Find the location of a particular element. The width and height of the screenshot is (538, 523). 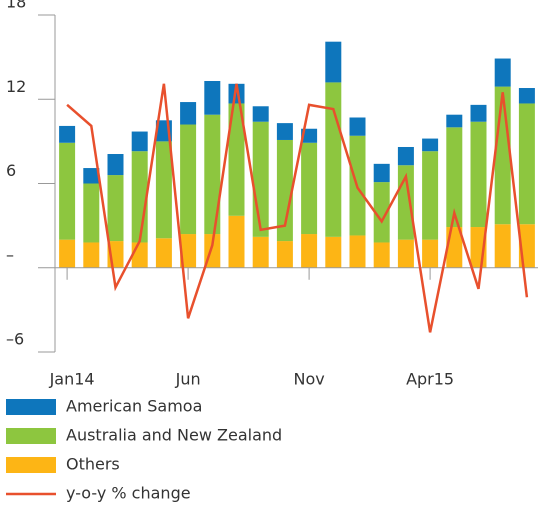

y-tick-label: 18 is located at coordinates (16, 6).